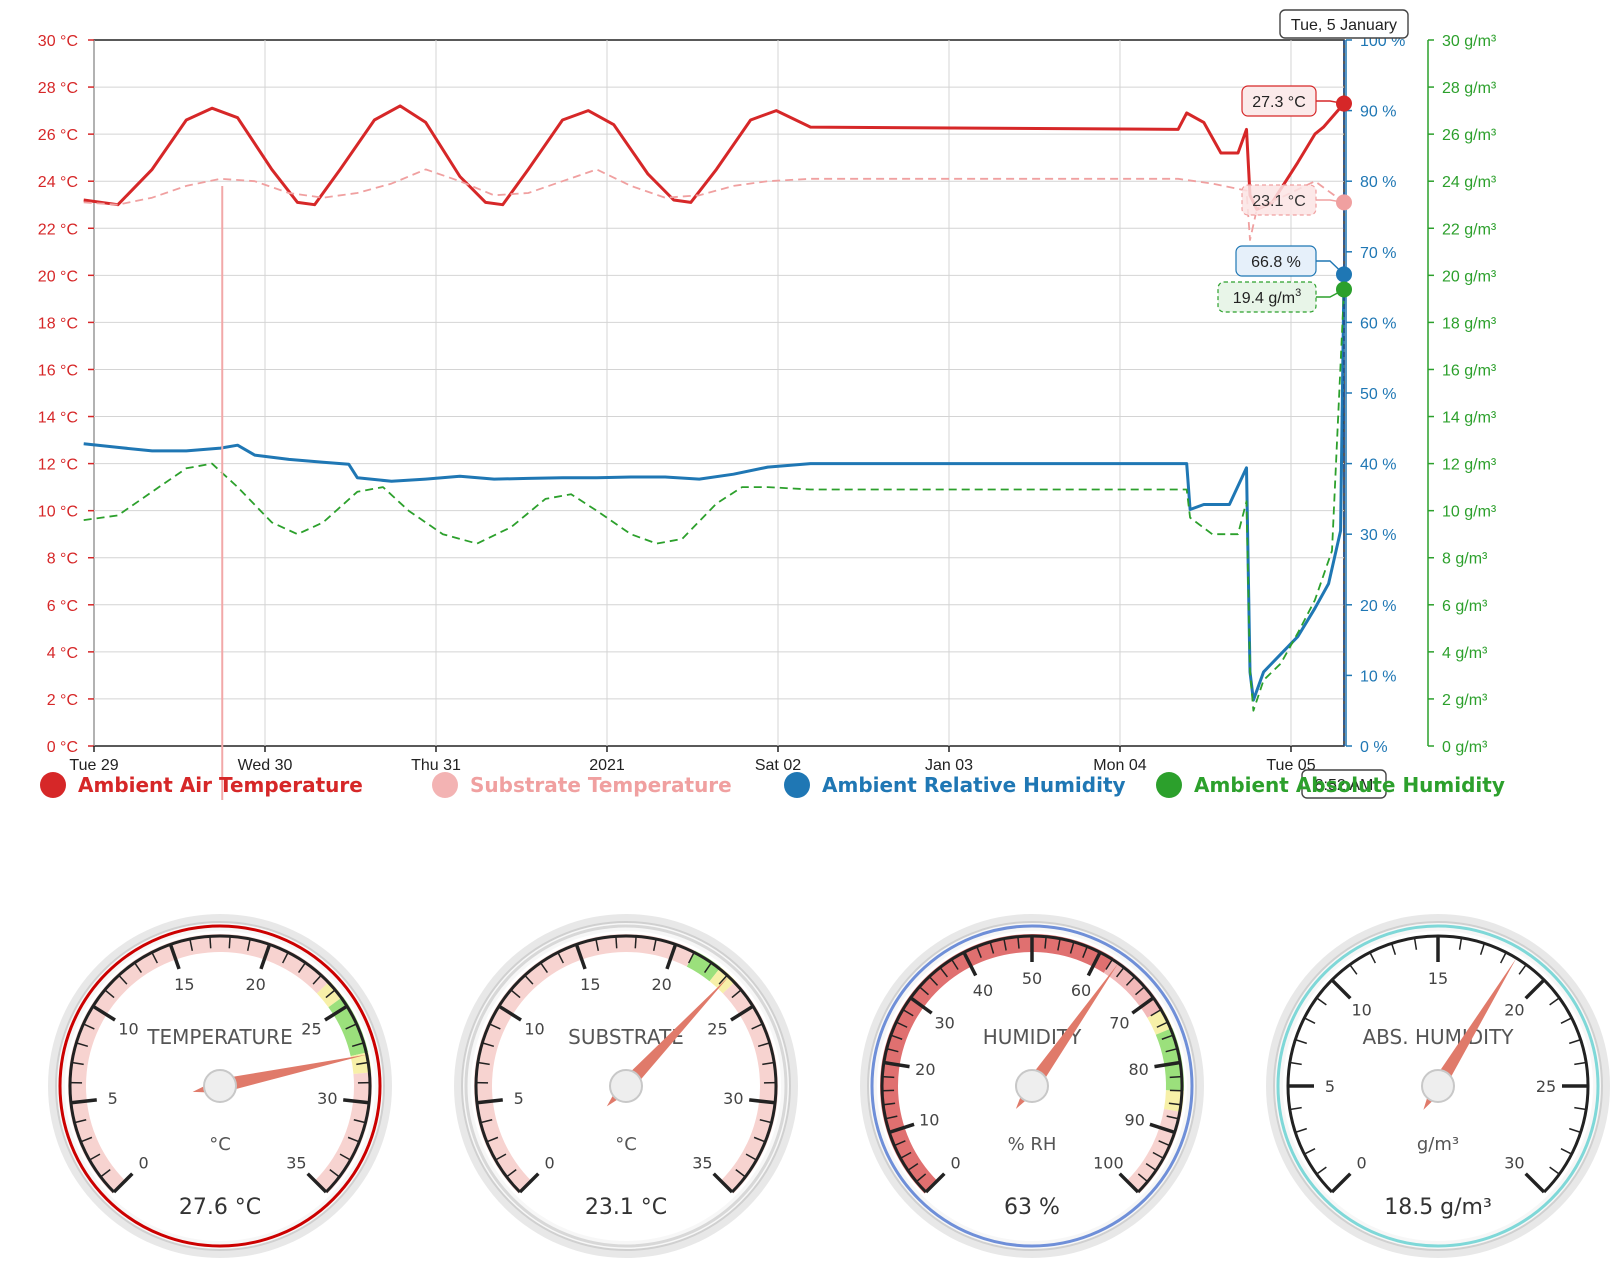 This screenshot has width=1624, height=1279. Describe the element at coordinates (1279, 102) in the screenshot. I see `tooltip-air-temperature-text: 27.3 °C` at that location.